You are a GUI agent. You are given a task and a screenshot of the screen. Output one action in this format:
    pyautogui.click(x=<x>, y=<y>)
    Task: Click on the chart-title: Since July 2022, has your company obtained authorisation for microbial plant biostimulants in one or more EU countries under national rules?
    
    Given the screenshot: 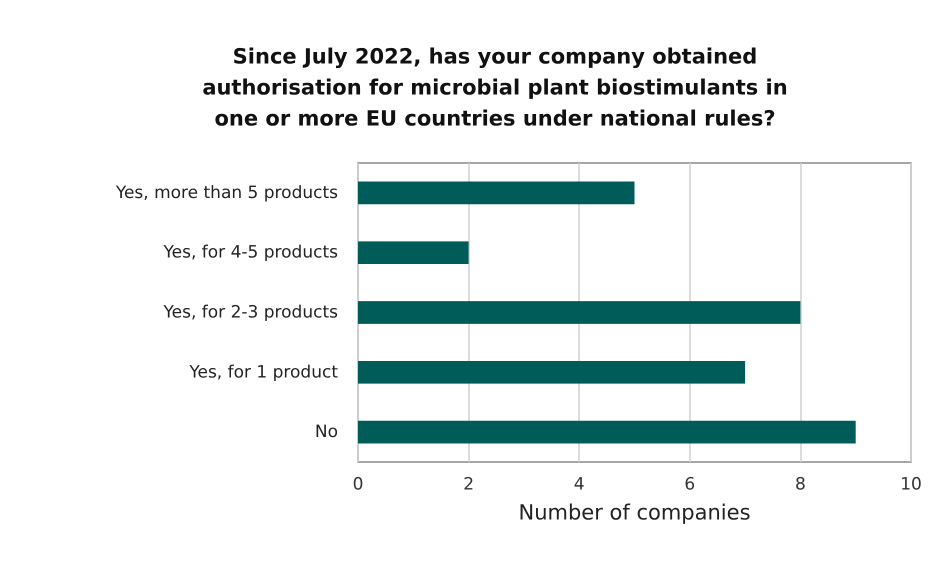 What is the action you would take?
    pyautogui.click(x=495, y=87)
    